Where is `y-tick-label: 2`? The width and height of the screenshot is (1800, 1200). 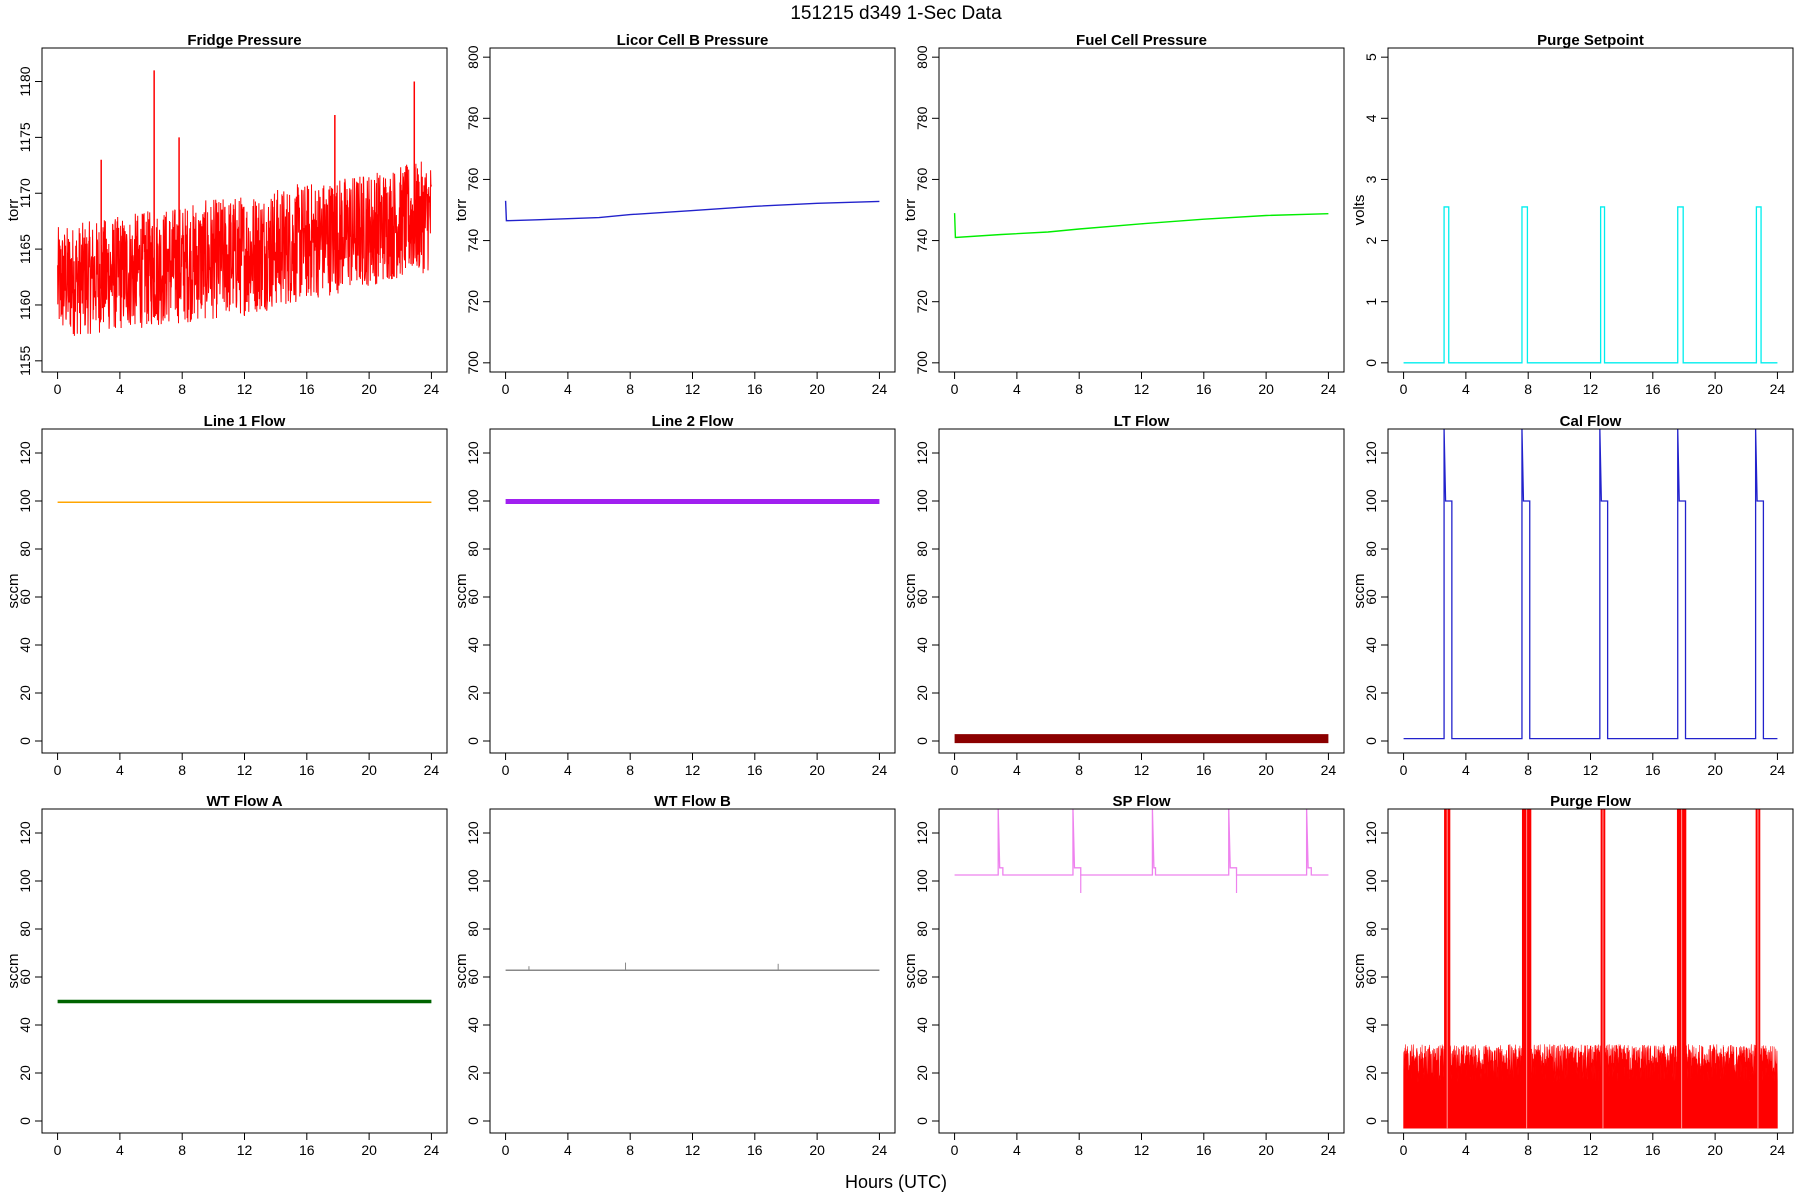
y-tick-label: 2 is located at coordinates (1371, 240).